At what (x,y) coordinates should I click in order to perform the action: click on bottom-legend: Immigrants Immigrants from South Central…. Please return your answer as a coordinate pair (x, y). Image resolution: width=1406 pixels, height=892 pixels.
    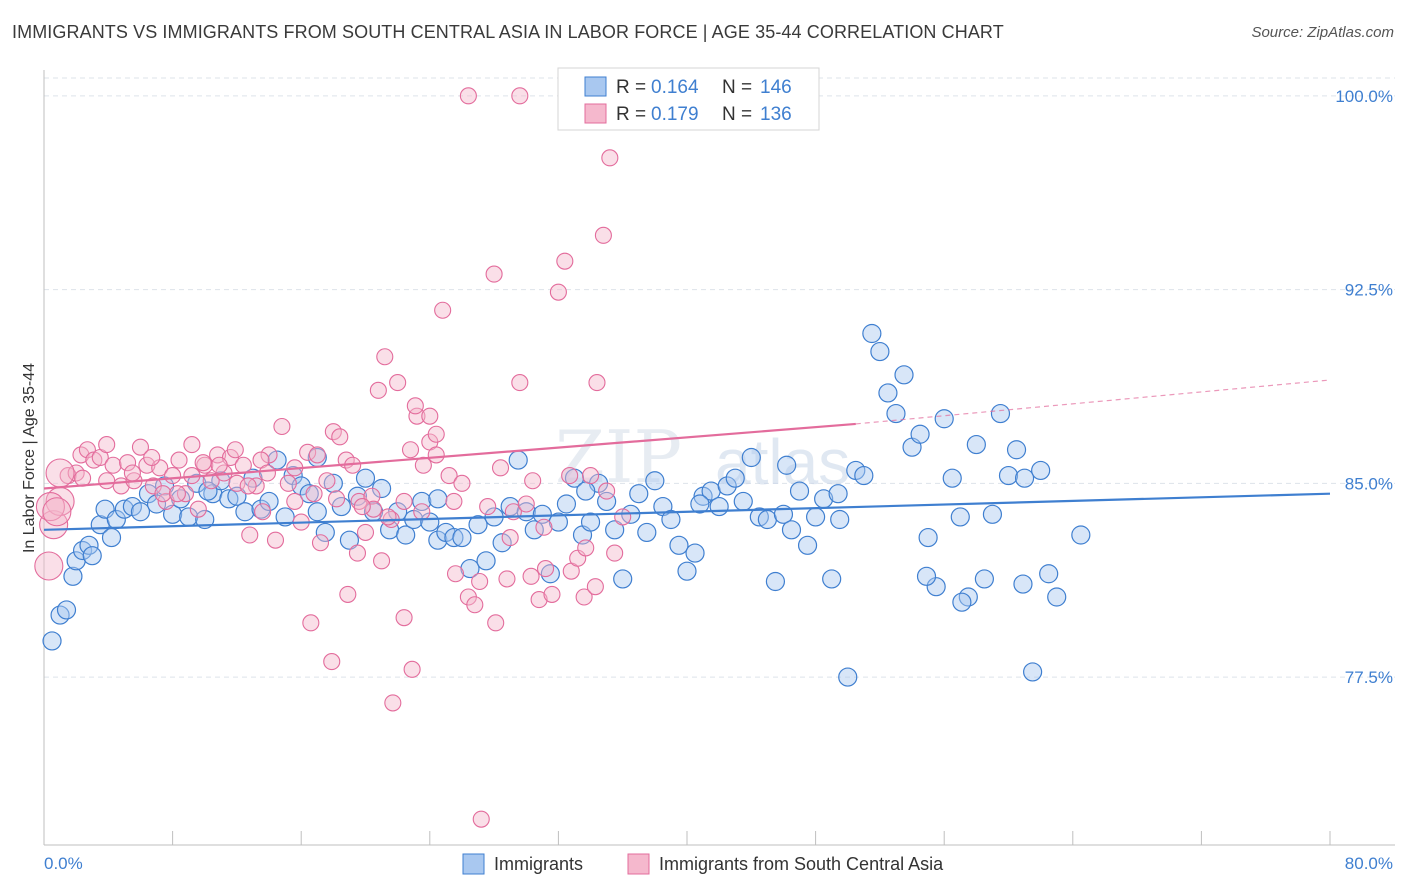
    Looking at the image, I should click on (703, 864).